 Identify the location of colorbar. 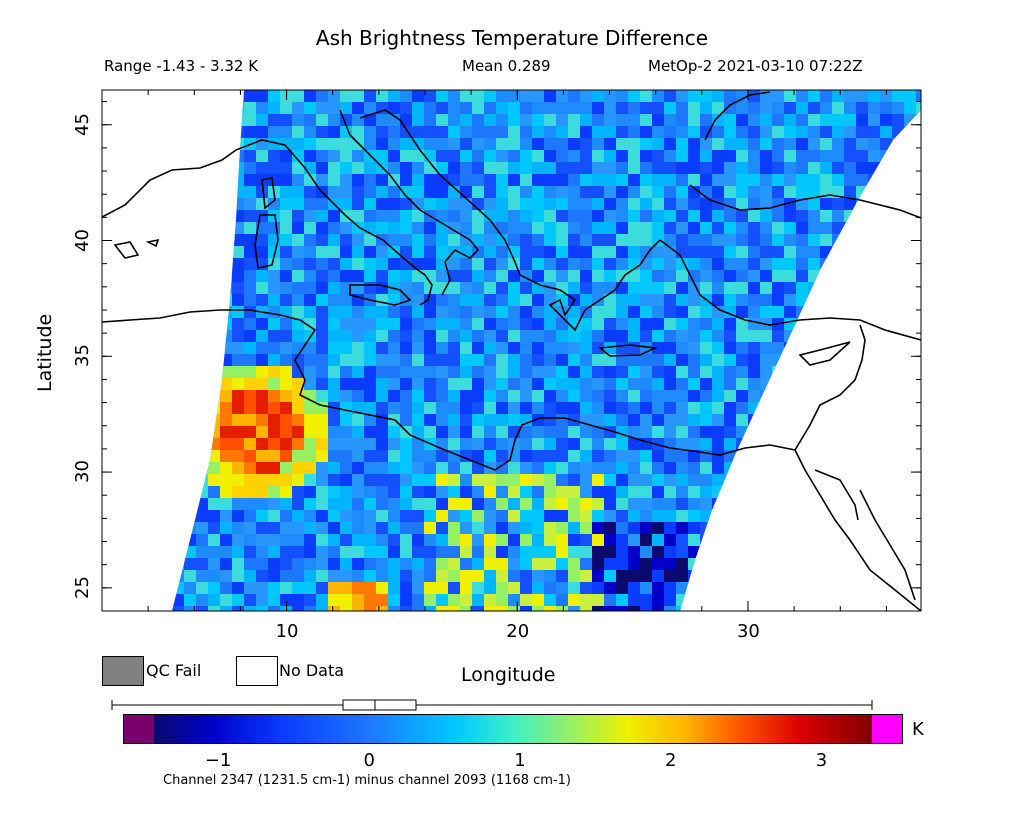
(513, 729).